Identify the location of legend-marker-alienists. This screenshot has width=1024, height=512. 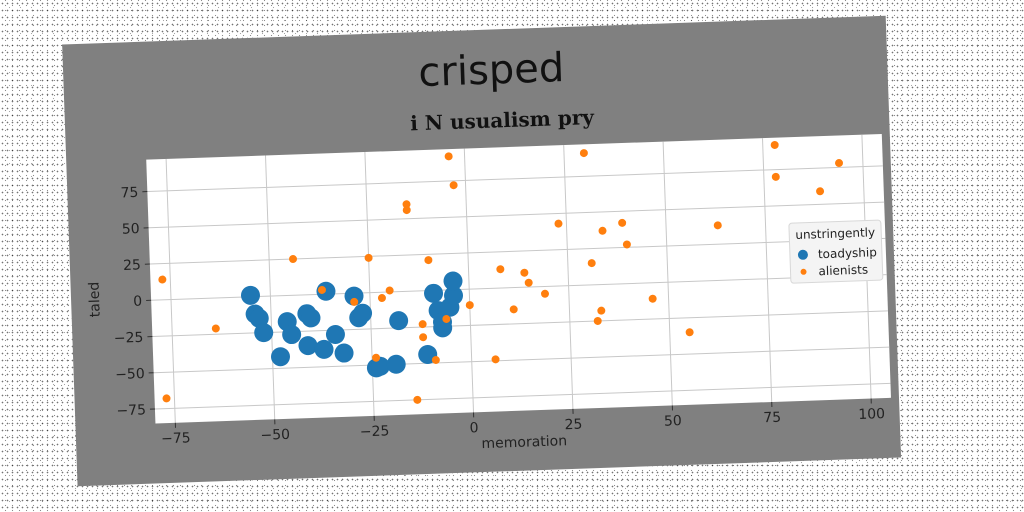
(803, 271).